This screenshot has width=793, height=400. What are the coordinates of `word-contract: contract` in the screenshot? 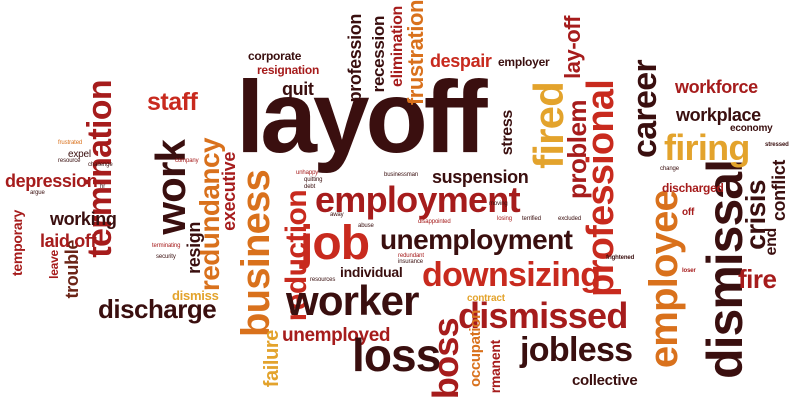 It's located at (486, 298).